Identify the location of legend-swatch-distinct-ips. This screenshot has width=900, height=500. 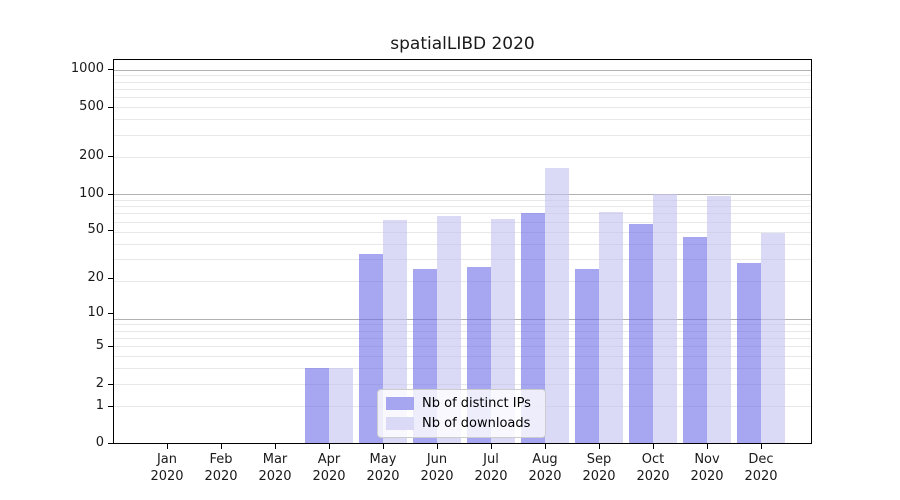
(400, 403).